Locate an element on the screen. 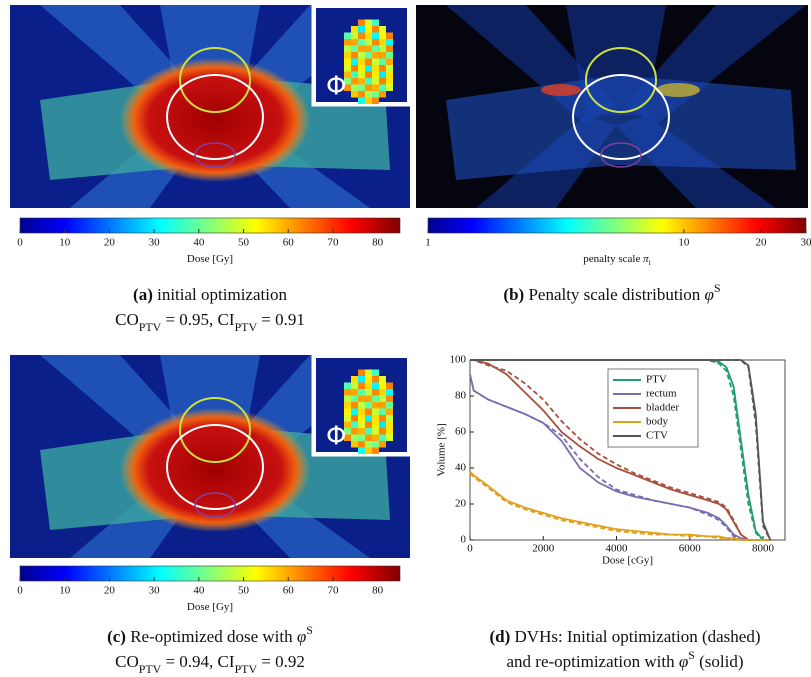 This screenshot has height=677, width=811. colorbar-tick-label: 50 is located at coordinates (244, 243).